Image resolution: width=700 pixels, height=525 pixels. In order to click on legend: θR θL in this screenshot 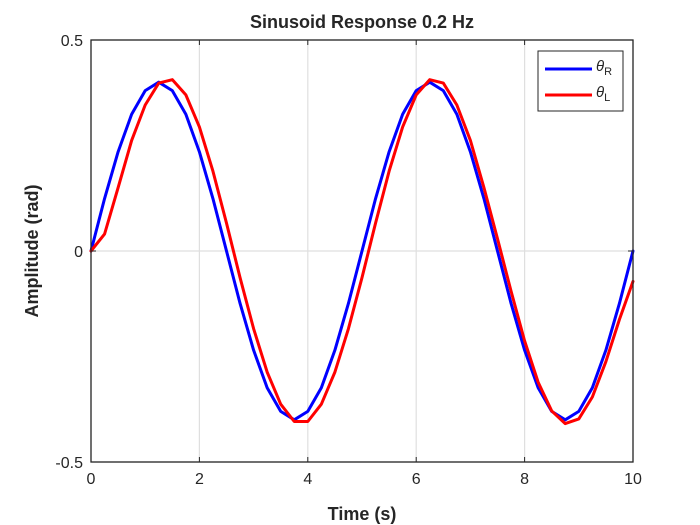, I will do `click(580, 81)`.